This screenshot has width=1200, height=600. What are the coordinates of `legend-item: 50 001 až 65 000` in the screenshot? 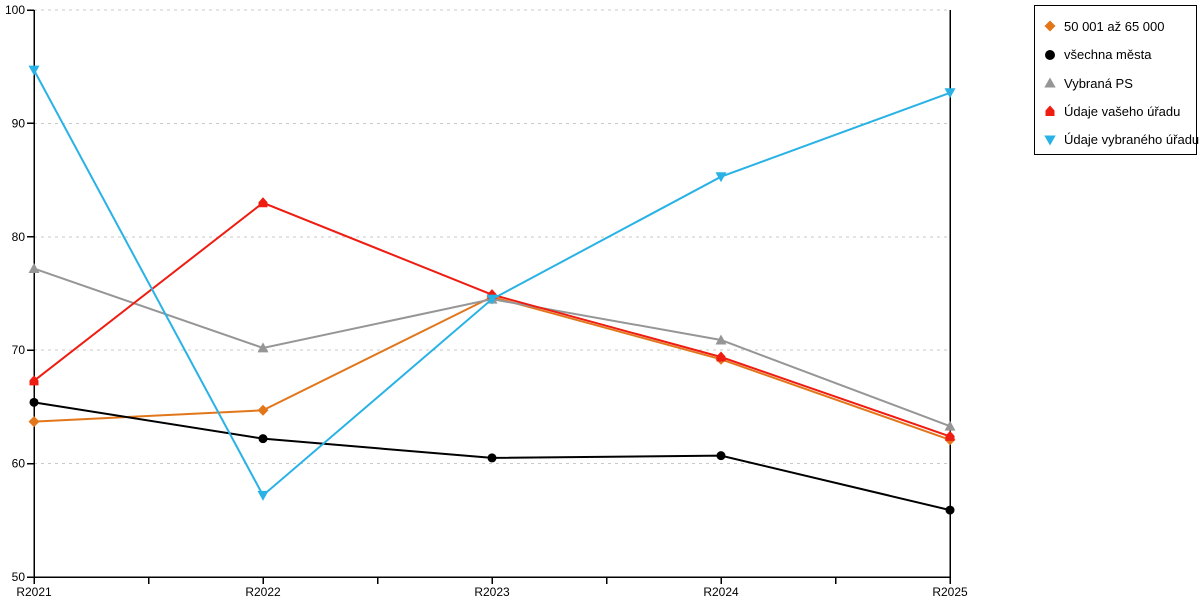 It's located at (1119, 26).